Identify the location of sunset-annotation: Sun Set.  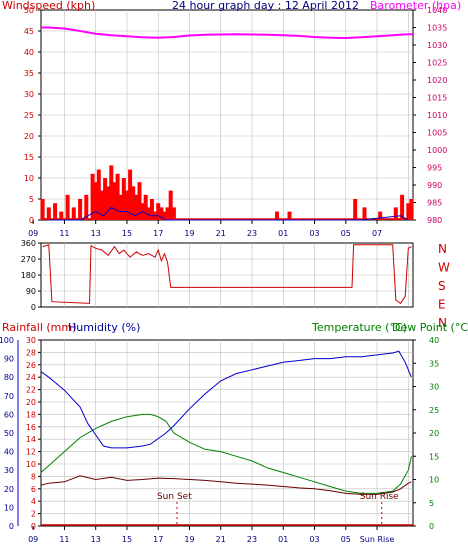
(174, 497).